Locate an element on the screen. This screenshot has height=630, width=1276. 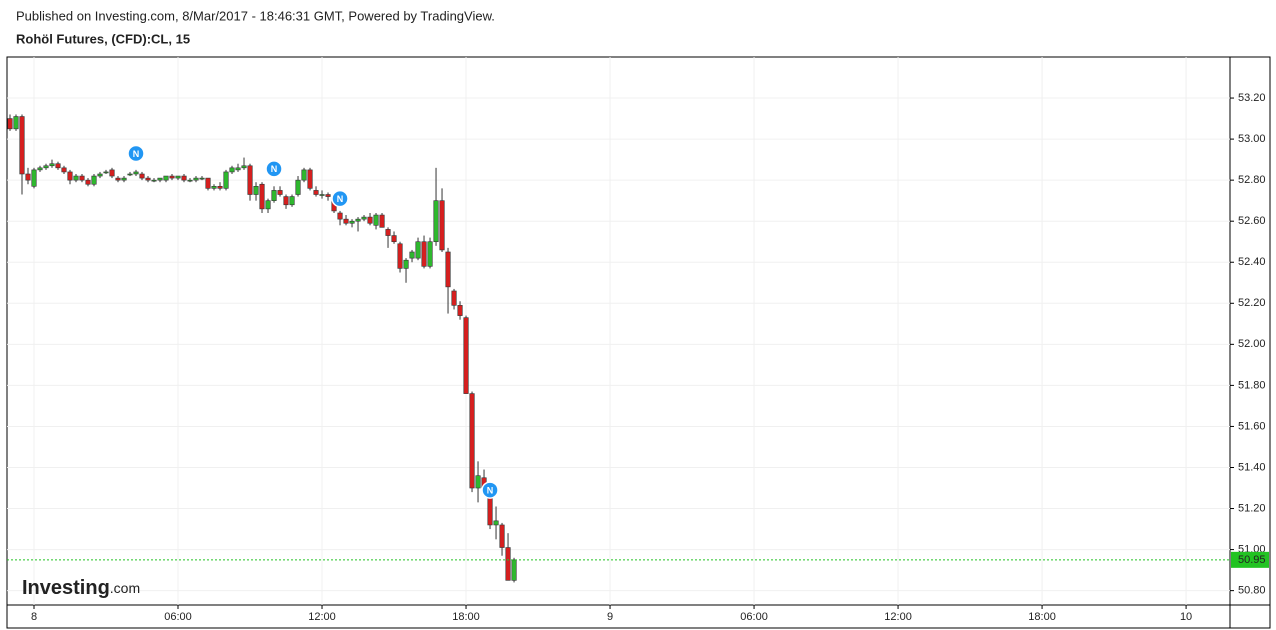
last-price-tag is located at coordinates (1250, 559).